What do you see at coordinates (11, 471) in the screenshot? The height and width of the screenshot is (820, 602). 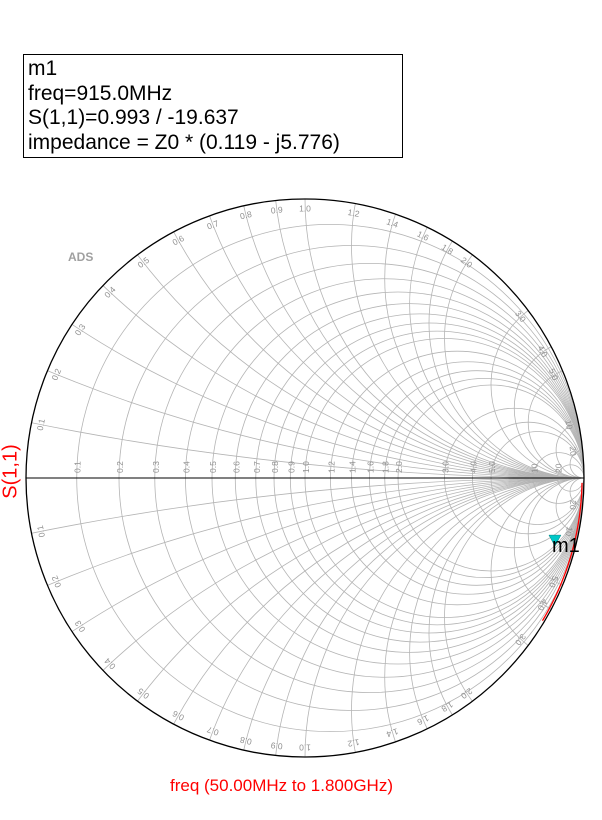 I see `y-axis-label: S(1,1)` at bounding box center [11, 471].